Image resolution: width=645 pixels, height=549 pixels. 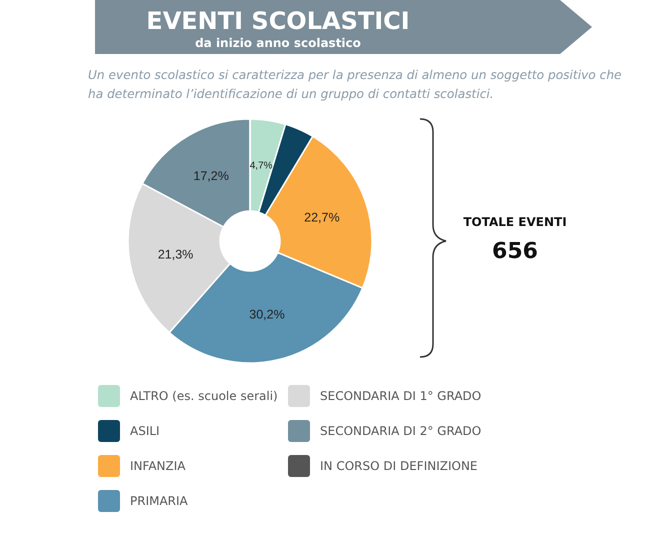 I want to click on chart-subtitle: da inizio anno scolastico, so click(x=278, y=43).